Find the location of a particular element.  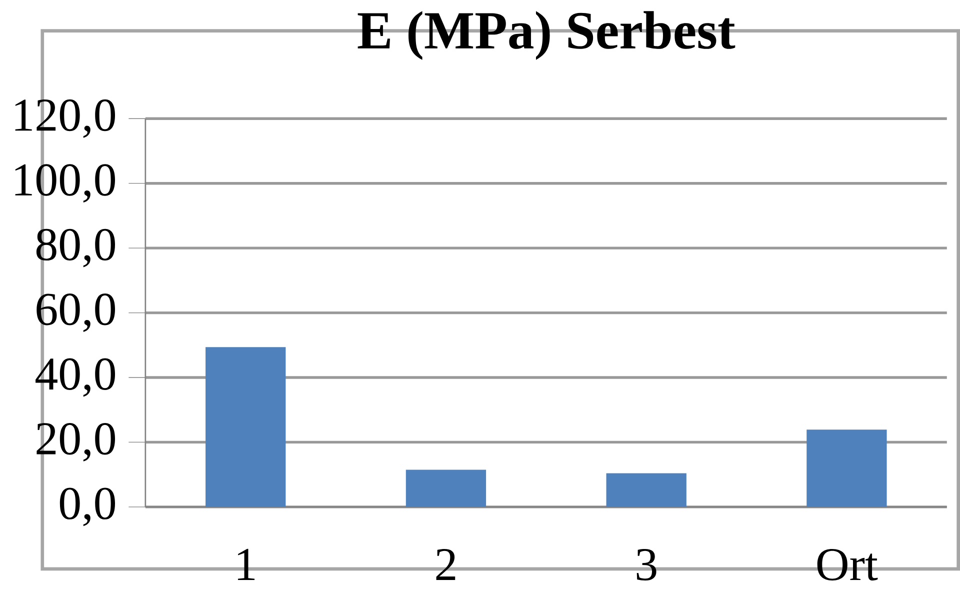

x-tick-label: 1 is located at coordinates (246, 564).